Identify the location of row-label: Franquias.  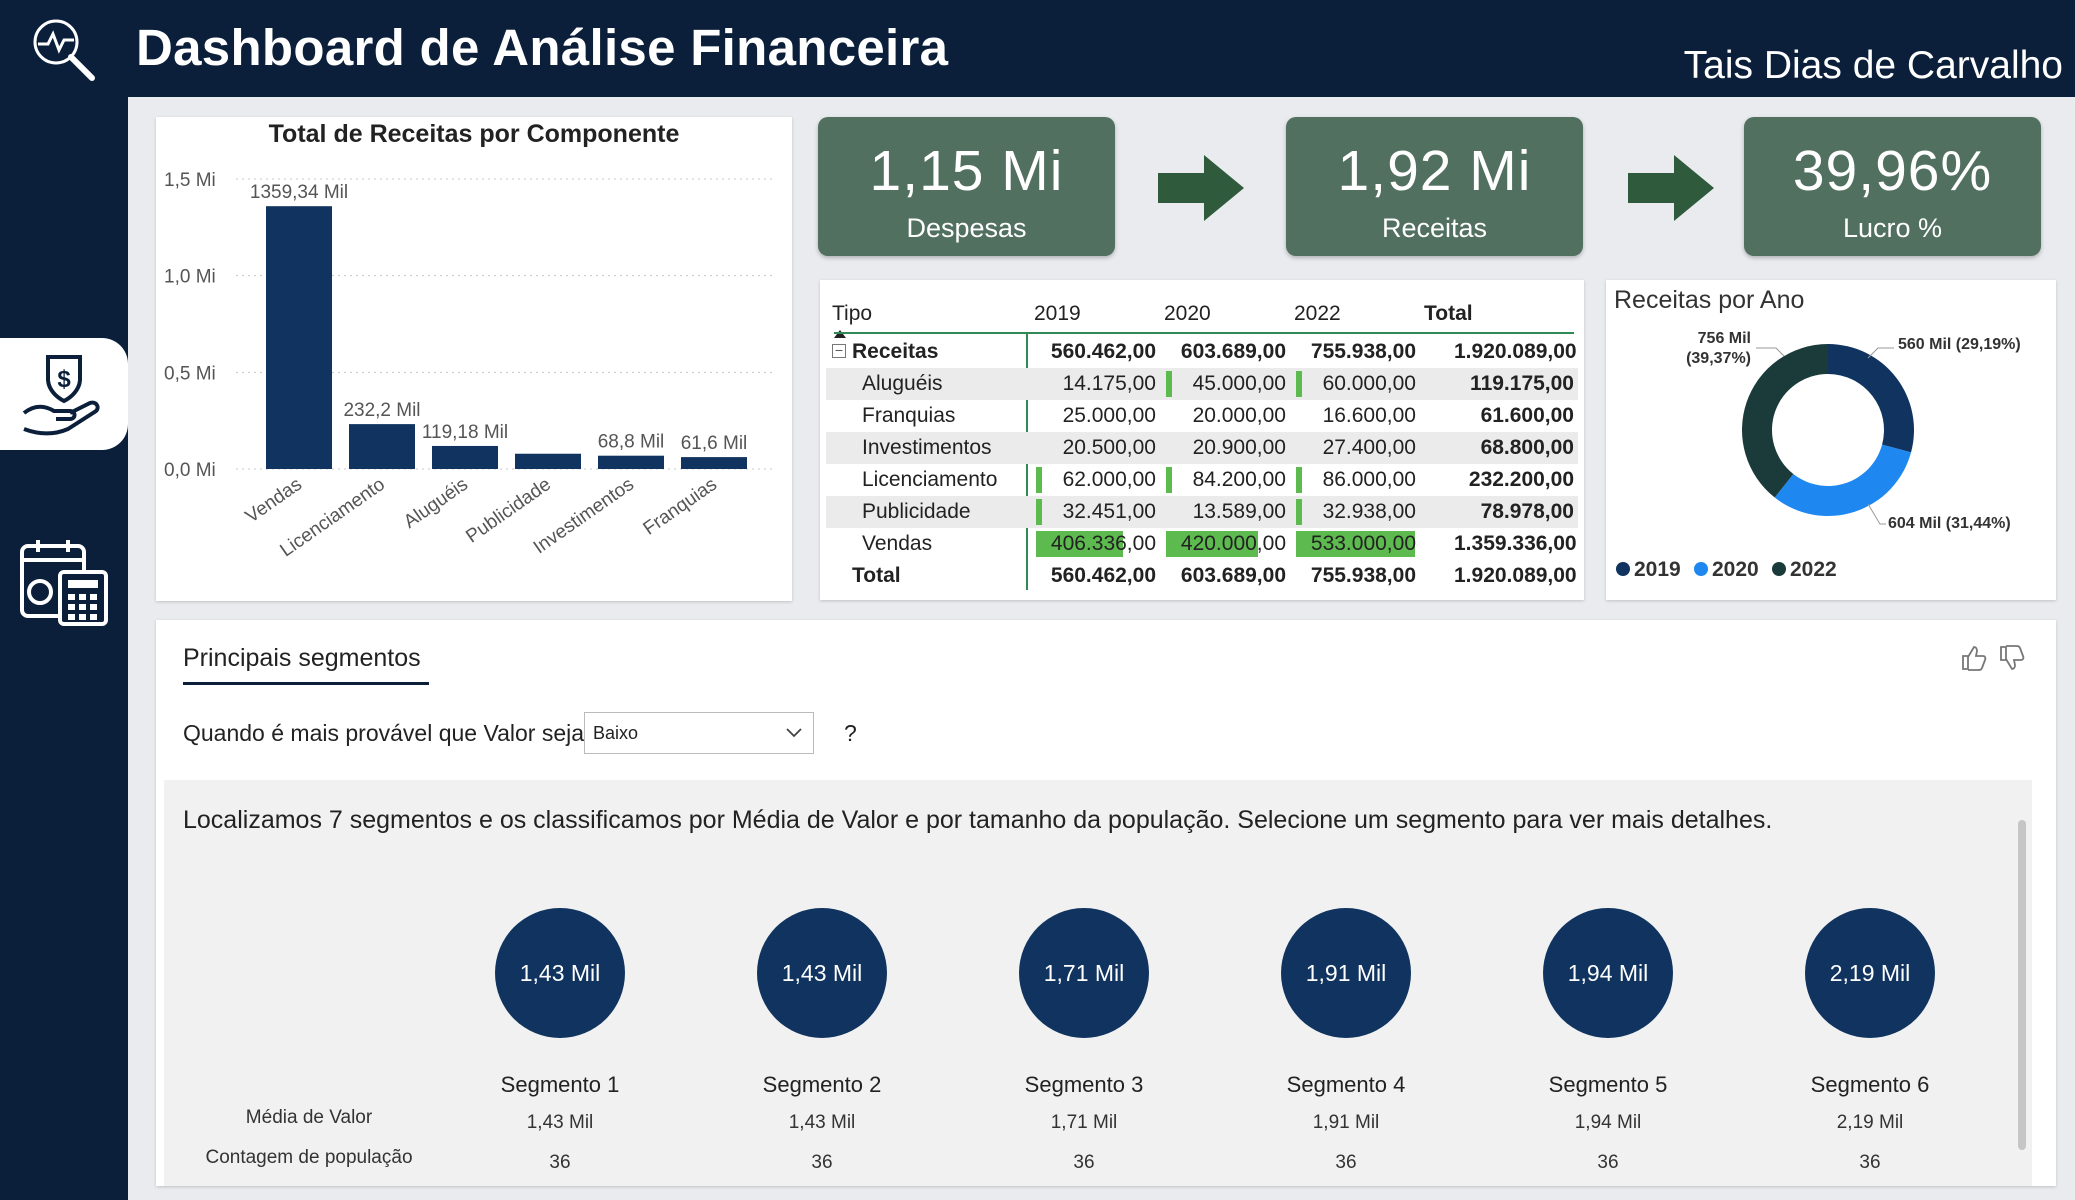
(909, 415).